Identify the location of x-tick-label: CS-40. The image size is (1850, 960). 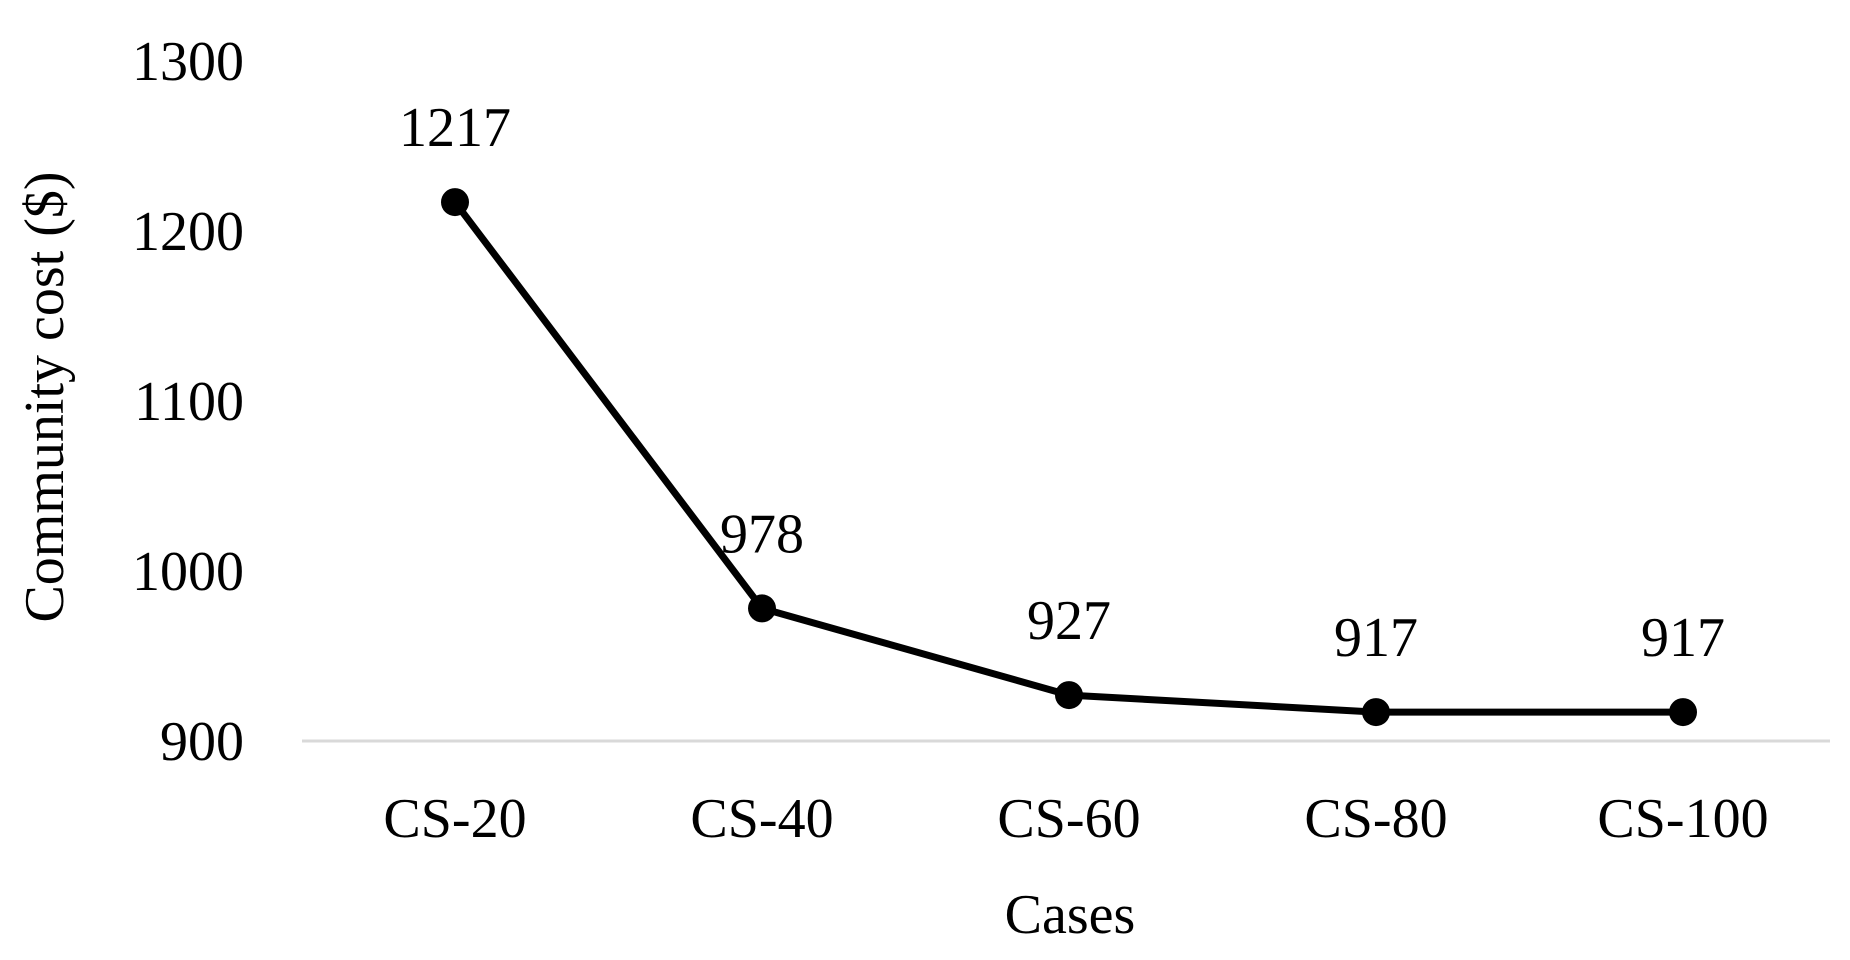
(761, 819).